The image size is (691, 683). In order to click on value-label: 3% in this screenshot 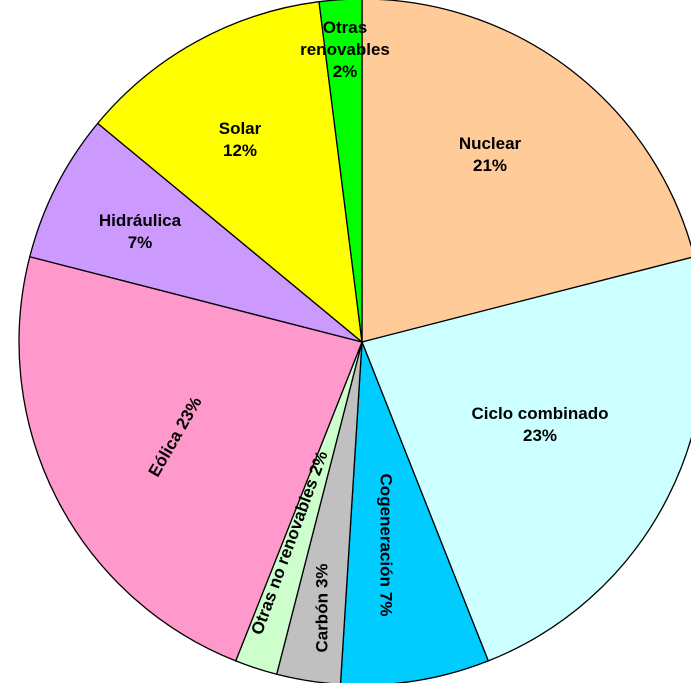, I will do `click(322, 576)`.